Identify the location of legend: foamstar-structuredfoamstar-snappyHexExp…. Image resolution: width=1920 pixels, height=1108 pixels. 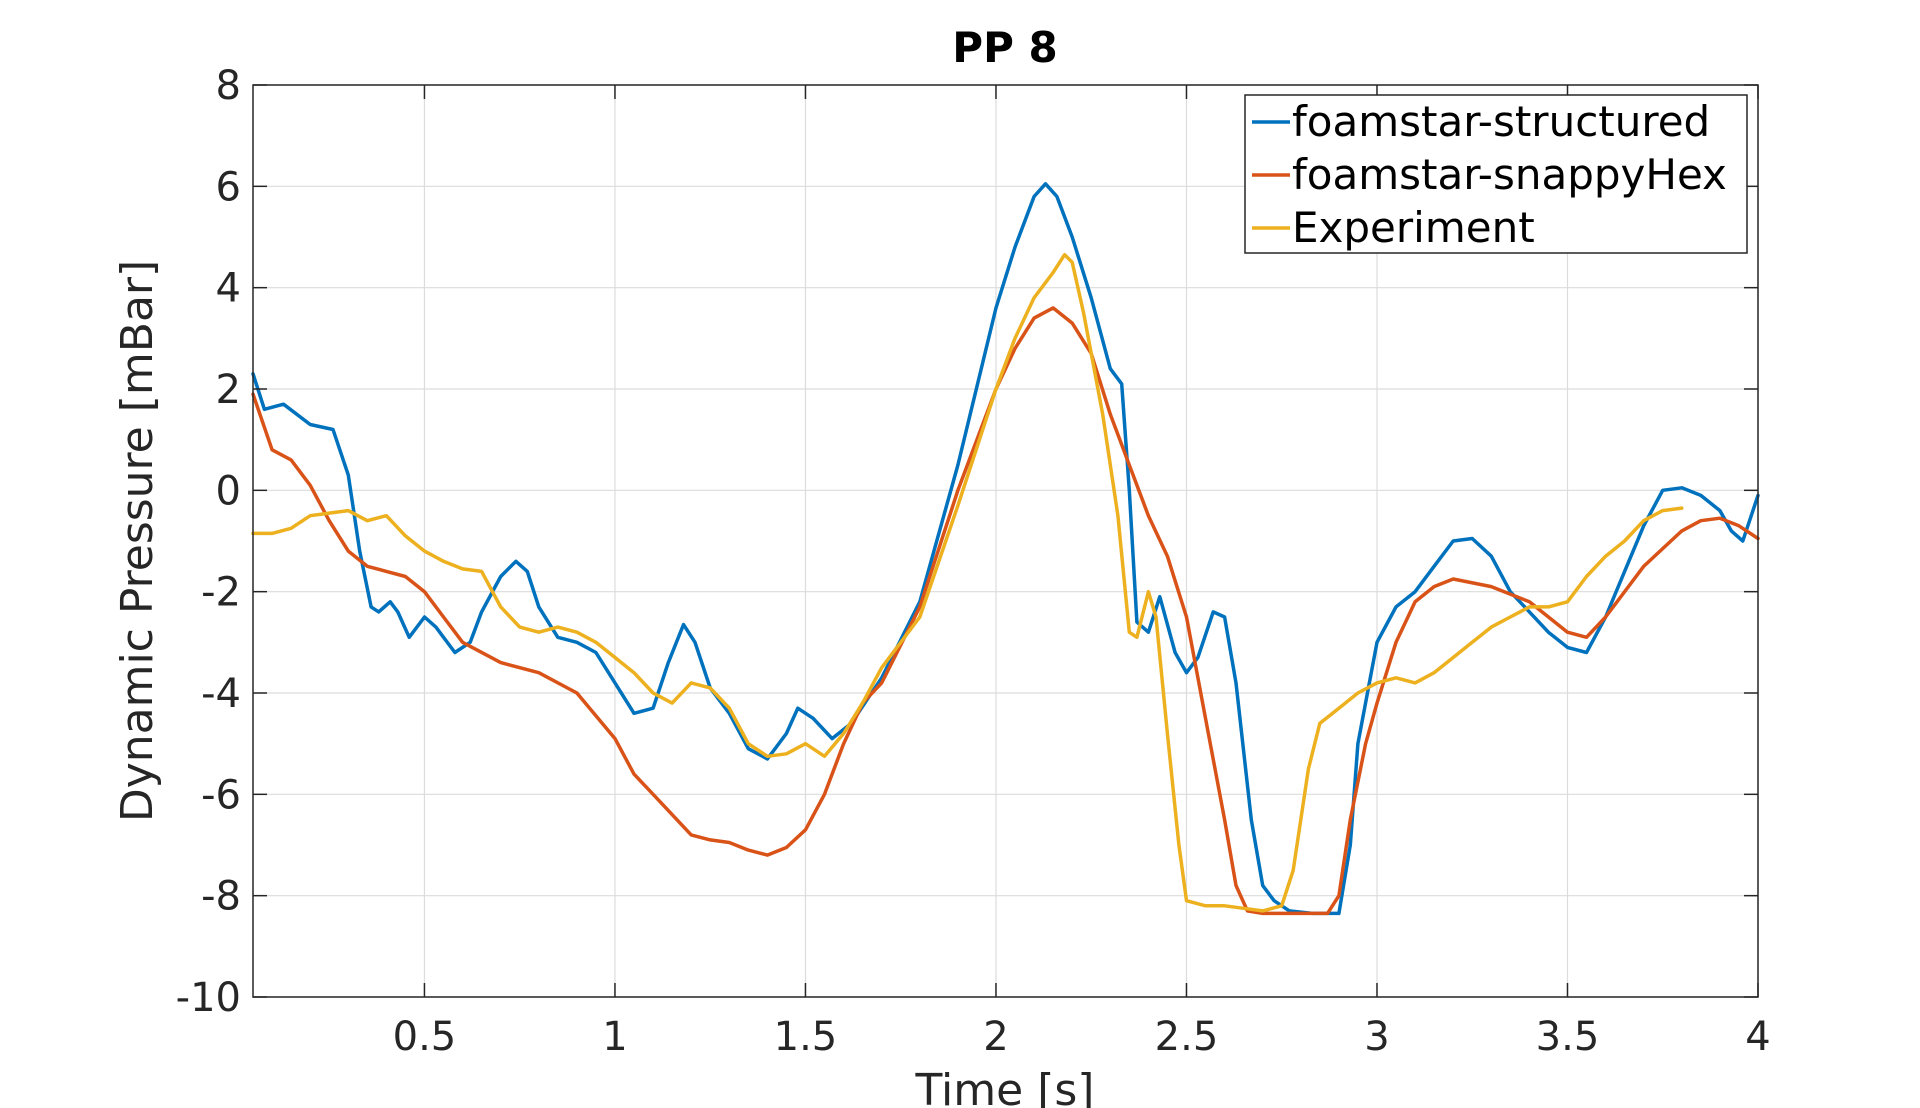
(1496, 174).